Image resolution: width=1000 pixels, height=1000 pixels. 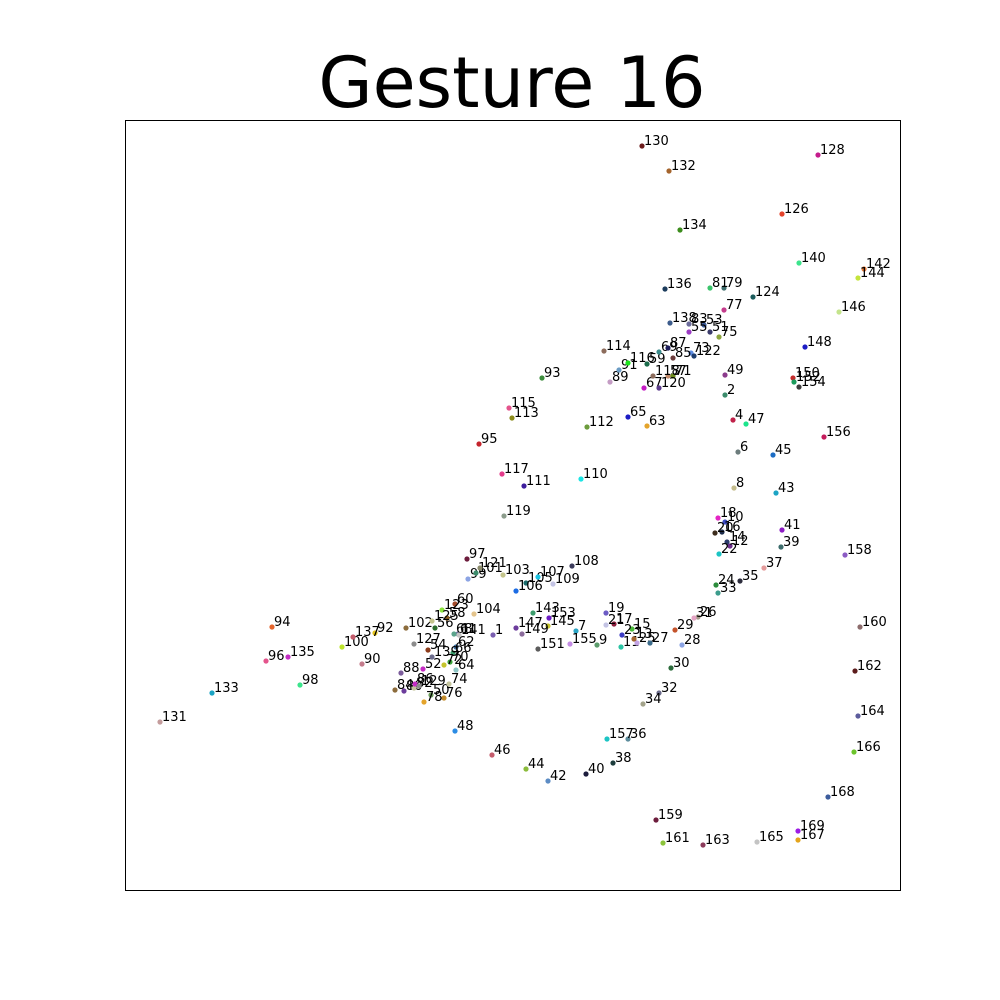 What do you see at coordinates (740, 541) in the screenshot?
I see `point-label-12: 12` at bounding box center [740, 541].